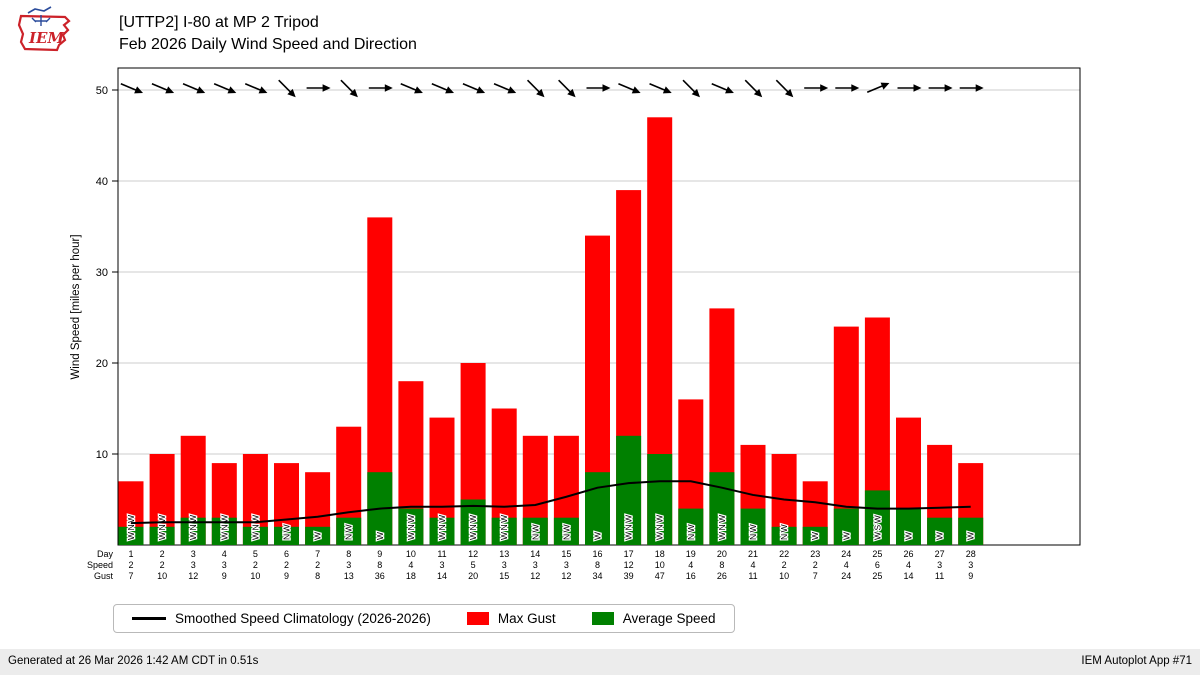  I want to click on x-tick-value: 34, so click(597, 576).